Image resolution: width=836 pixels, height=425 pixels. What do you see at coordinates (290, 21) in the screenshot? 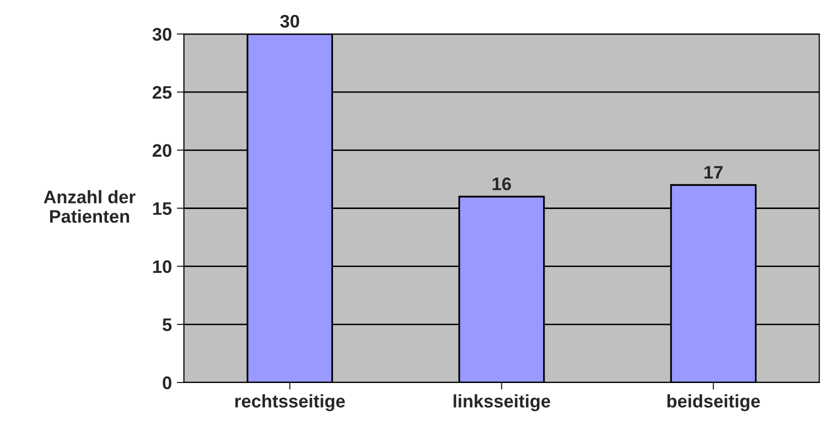
I see `data-label: 30` at bounding box center [290, 21].